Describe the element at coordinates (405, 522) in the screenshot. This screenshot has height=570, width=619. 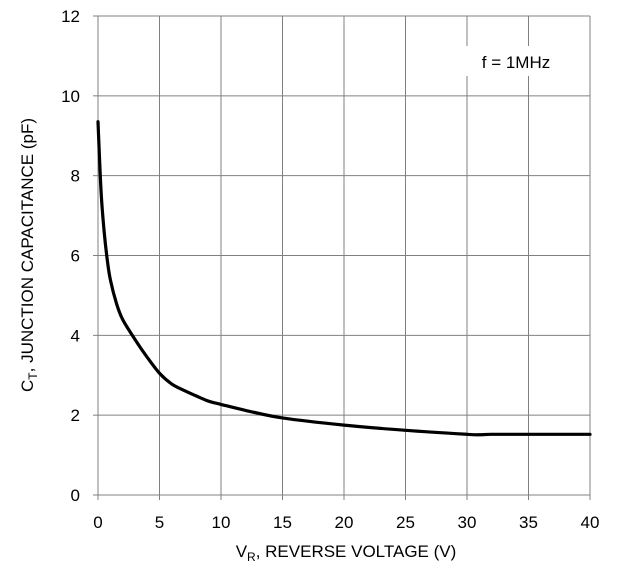
I see `x-tick-label: 25` at that location.